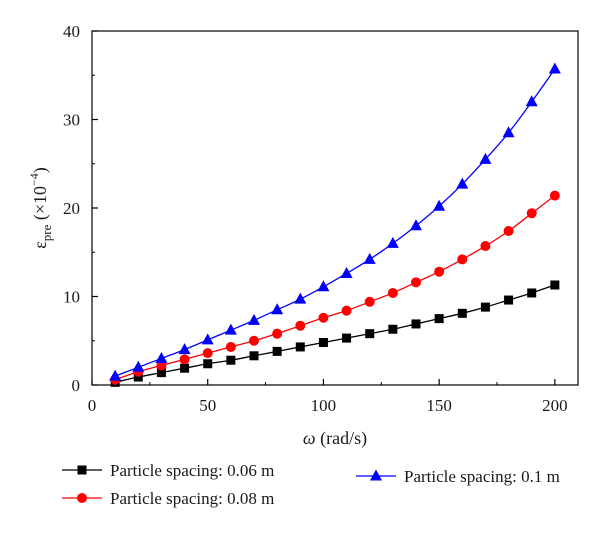  What do you see at coordinates (555, 405) in the screenshot?
I see `x-tick-label: 200` at bounding box center [555, 405].